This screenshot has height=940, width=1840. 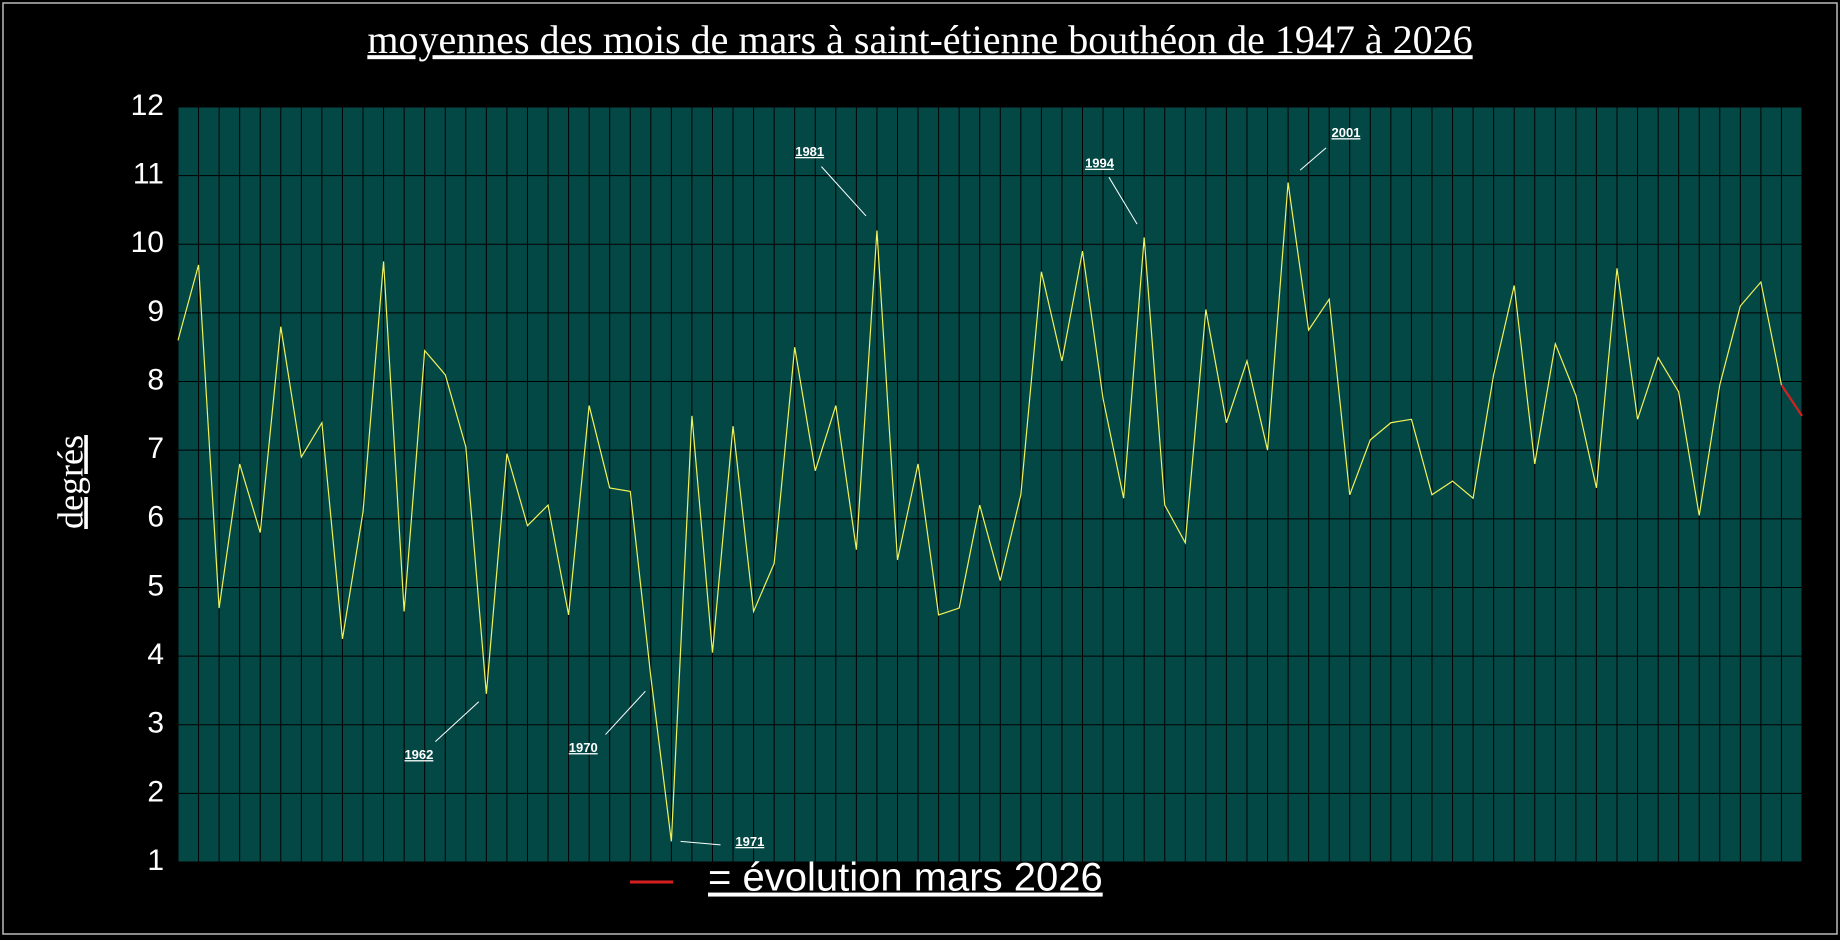 What do you see at coordinates (155, 585) in the screenshot?
I see `y-tick-label: 5` at bounding box center [155, 585].